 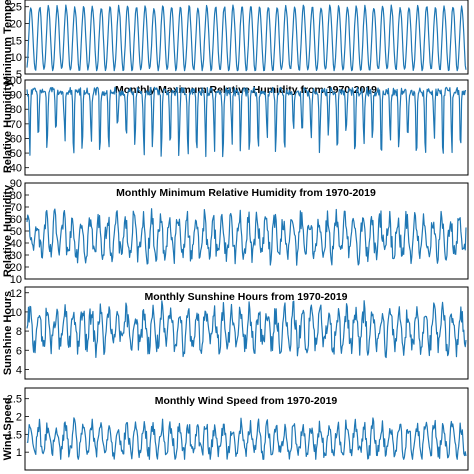 What do you see at coordinates (8, 230) in the screenshot?
I see `panel-3-ylabel: Relative Humidity` at bounding box center [8, 230].